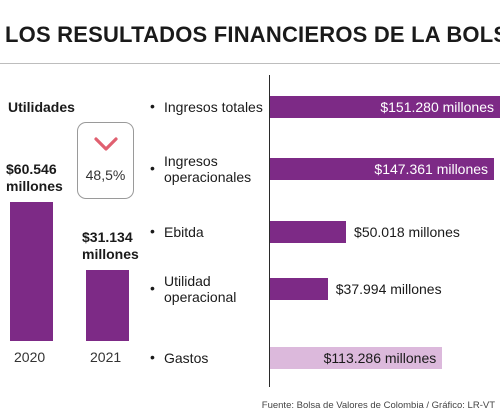 This screenshot has width=500, height=417. What do you see at coordinates (437, 107) in the screenshot?
I see `bar-value-label: $151.280 millones` at bounding box center [437, 107].